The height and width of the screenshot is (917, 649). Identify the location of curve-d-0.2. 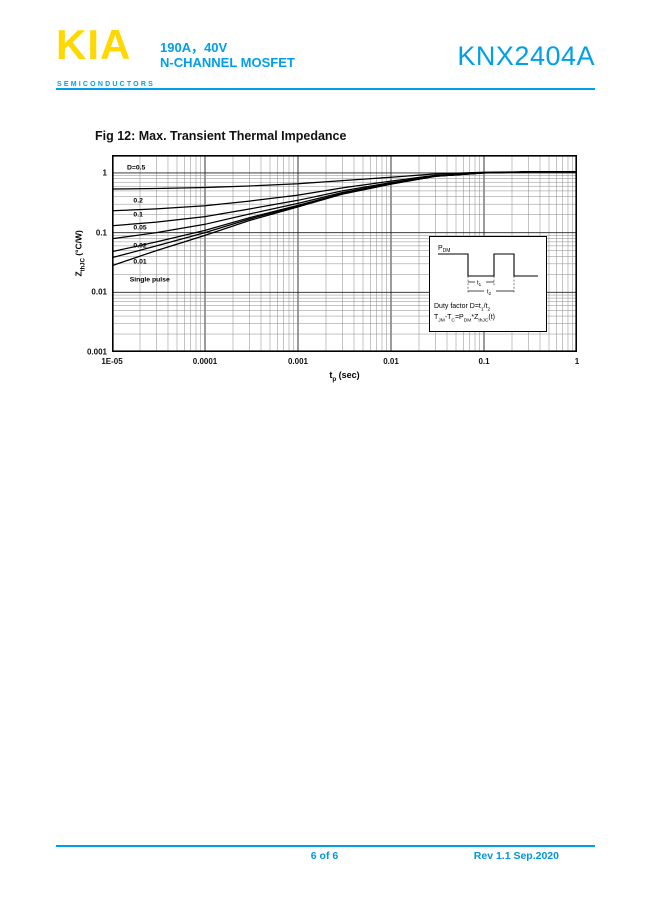
(344, 191).